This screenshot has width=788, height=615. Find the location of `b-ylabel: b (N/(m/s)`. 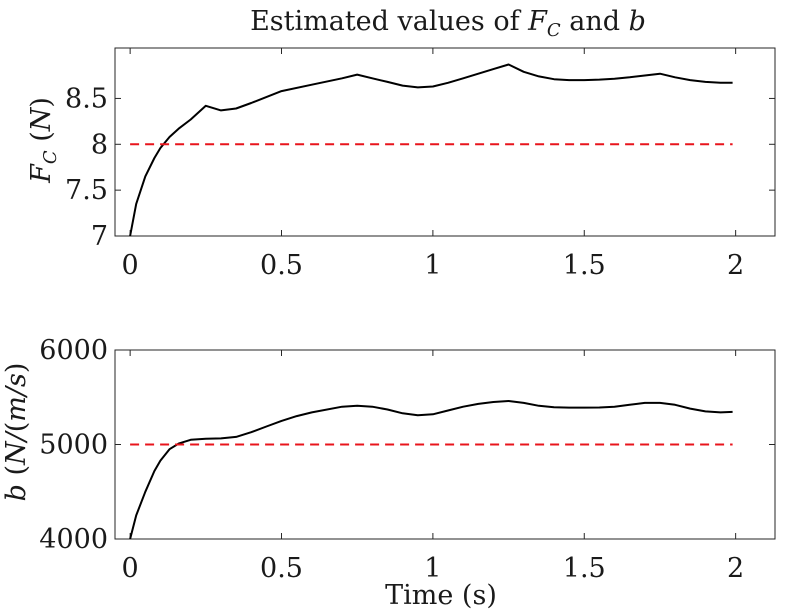

b-ylabel: b (N/(m/s) is located at coordinates (16, 432).